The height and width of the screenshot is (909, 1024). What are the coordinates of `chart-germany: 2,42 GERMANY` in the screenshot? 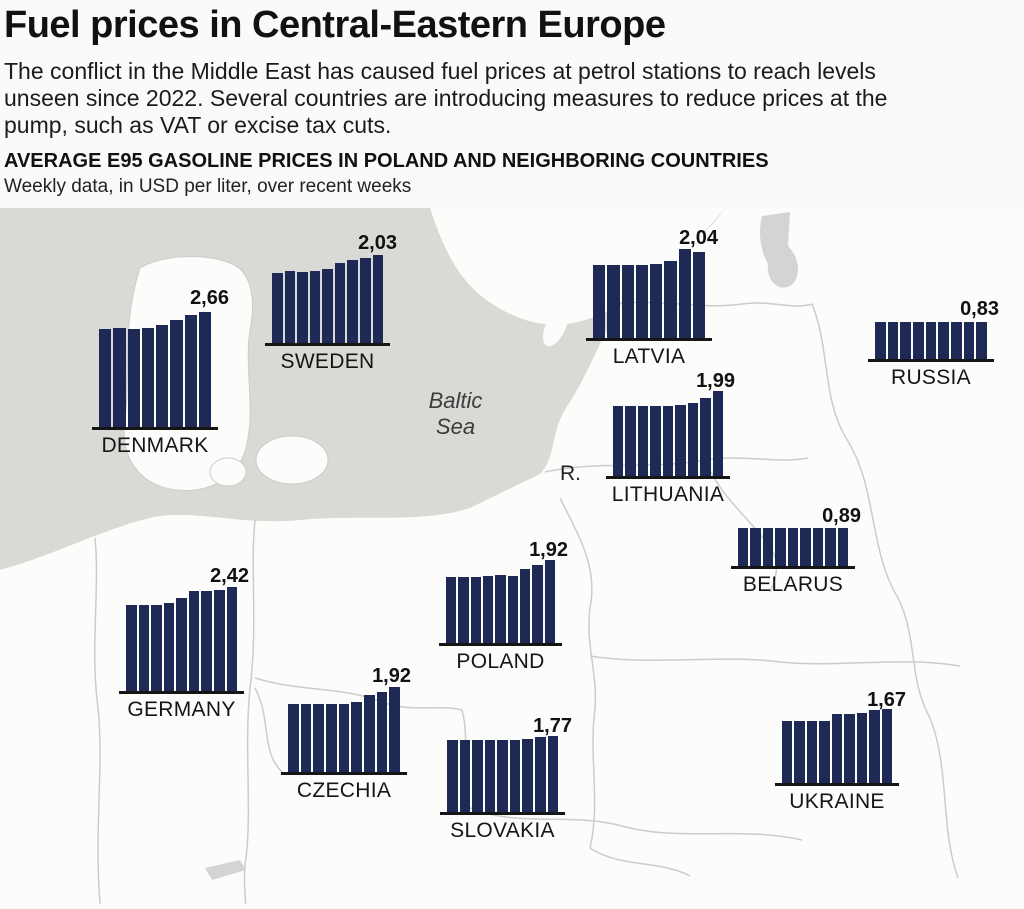 It's located at (184, 643).